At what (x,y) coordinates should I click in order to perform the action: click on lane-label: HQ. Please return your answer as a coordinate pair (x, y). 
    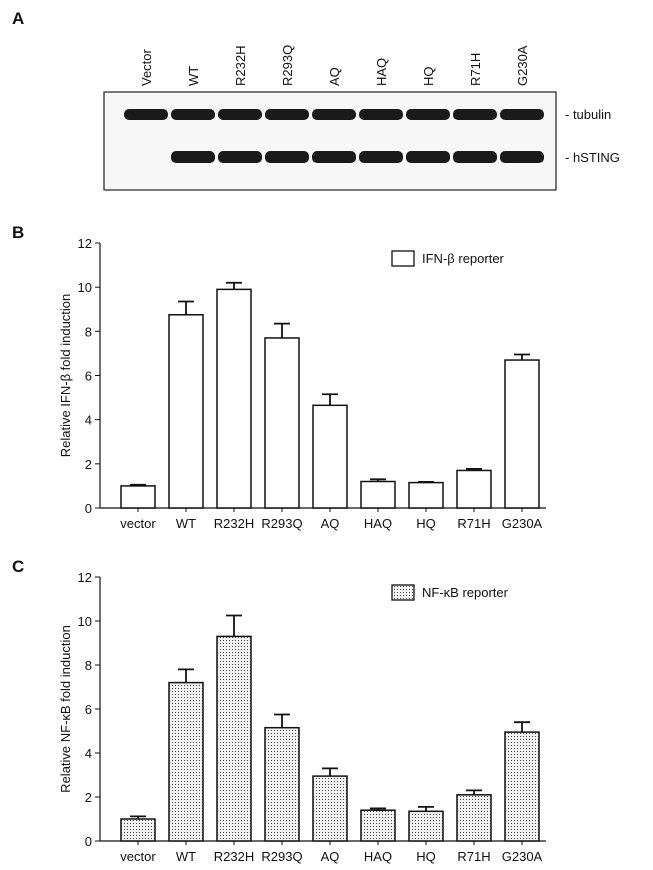
    Looking at the image, I should click on (428, 77).